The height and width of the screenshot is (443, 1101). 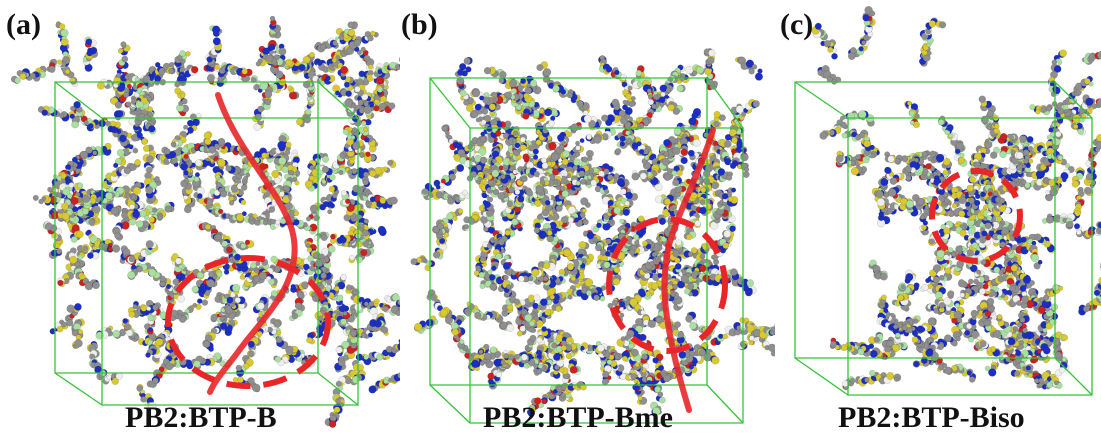 I want to click on panel-label-a: (a), so click(x=23, y=24).